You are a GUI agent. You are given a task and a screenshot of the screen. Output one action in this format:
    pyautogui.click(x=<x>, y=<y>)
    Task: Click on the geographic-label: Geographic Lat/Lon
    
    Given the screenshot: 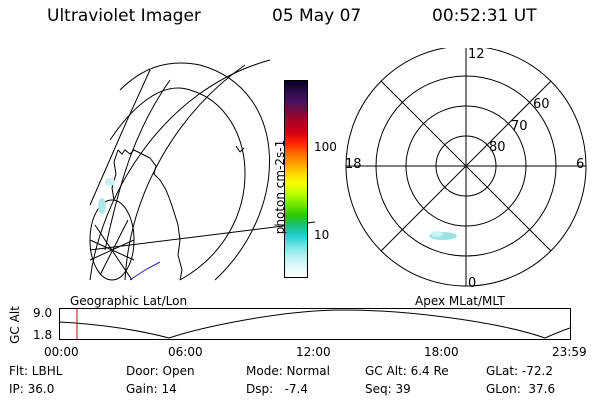 What is the action you would take?
    pyautogui.click(x=129, y=301)
    